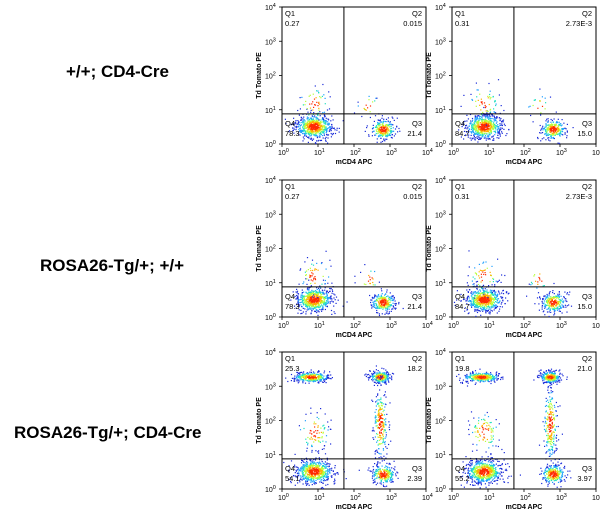  What do you see at coordinates (108, 433) in the screenshot?
I see `row-label-3: ROSA26-Tg/+; CD4-Cre` at bounding box center [108, 433].